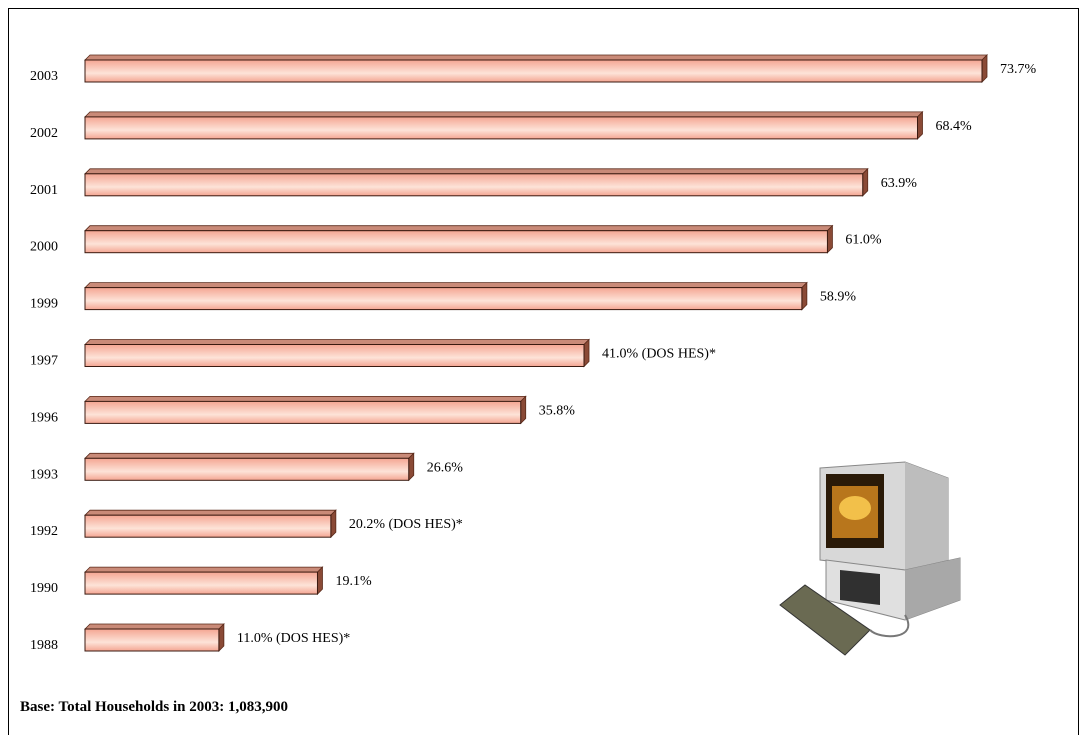 Image resolution: width=1084 pixels, height=735 pixels. Describe the element at coordinates (293, 638) in the screenshot. I see `value-label: 11.0% (DOS HES)*` at that location.